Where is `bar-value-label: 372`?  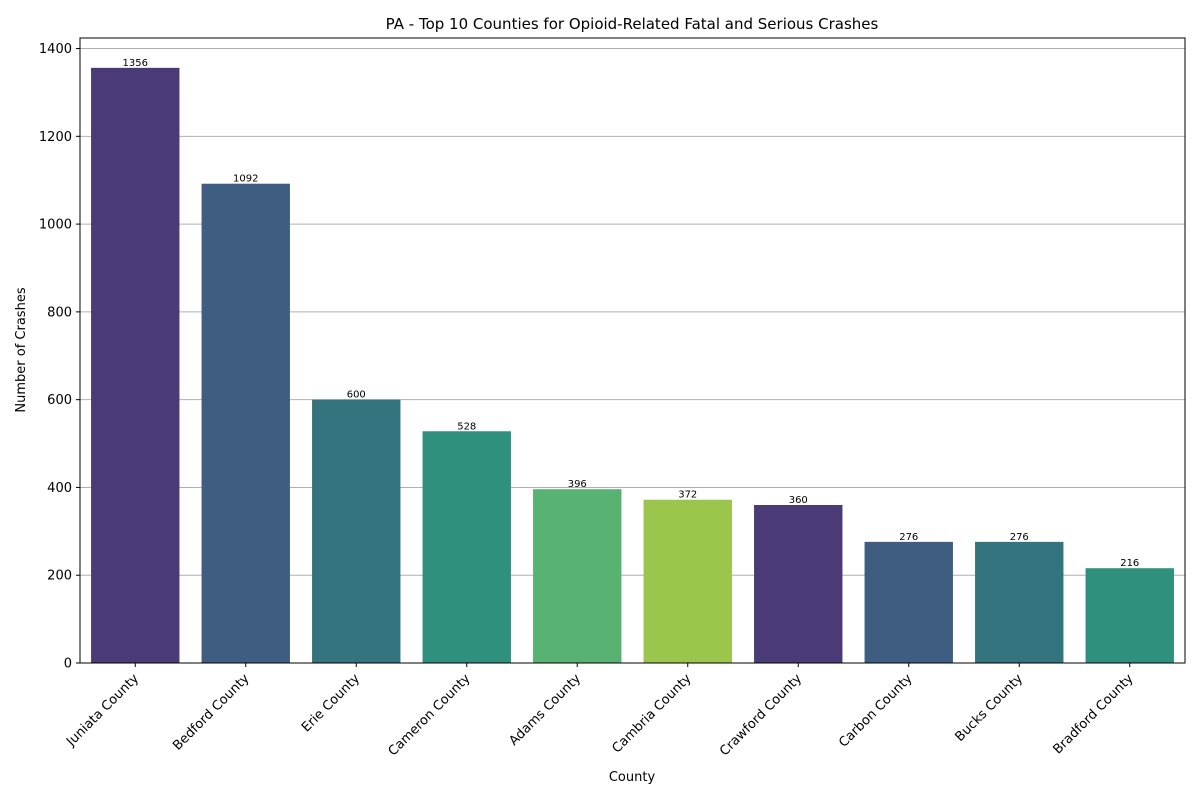 bar-value-label: 372 is located at coordinates (687, 495).